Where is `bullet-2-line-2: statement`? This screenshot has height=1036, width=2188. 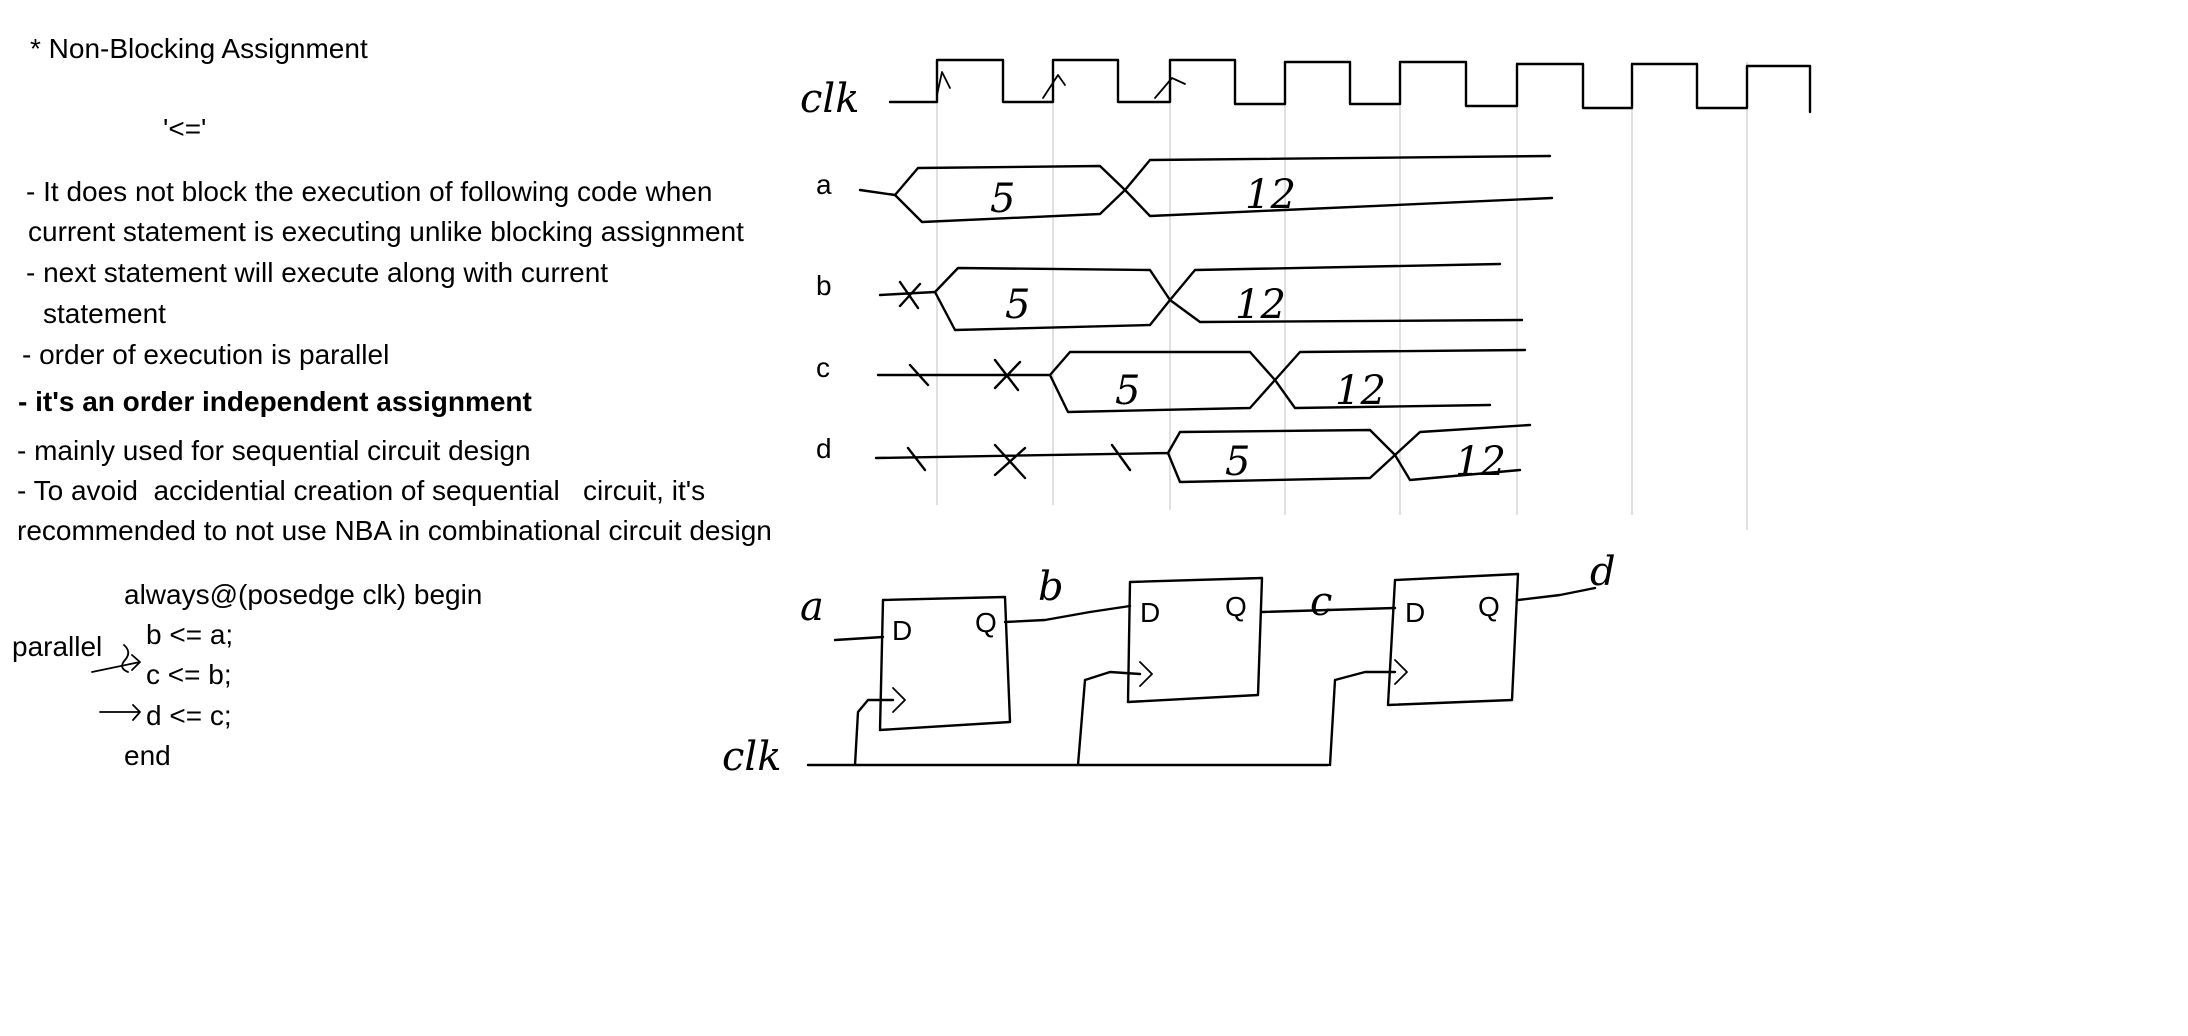
bullet-2-line-2: statement is located at coordinates (104, 313).